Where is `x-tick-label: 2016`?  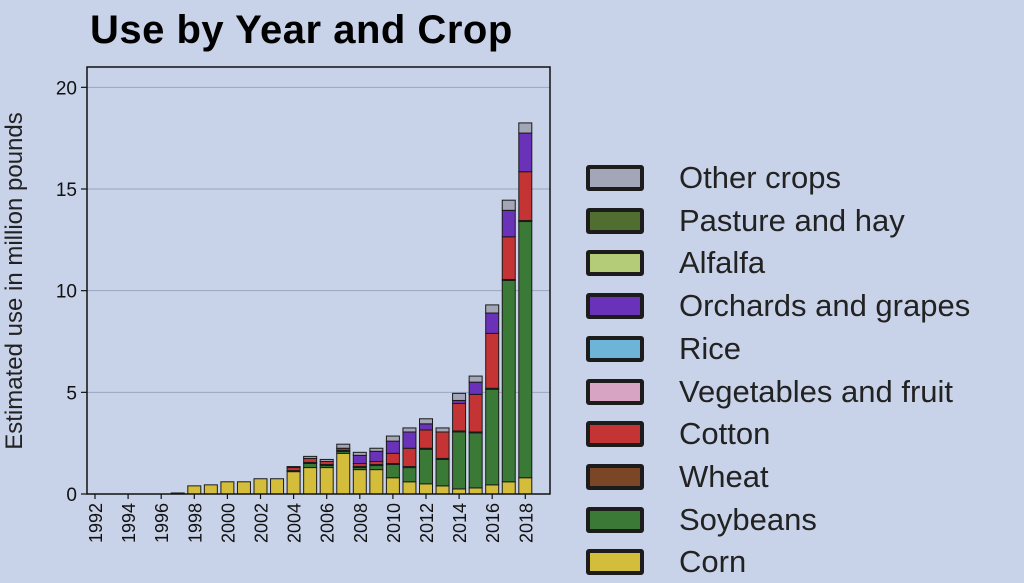
x-tick-label: 2016 is located at coordinates (493, 523).